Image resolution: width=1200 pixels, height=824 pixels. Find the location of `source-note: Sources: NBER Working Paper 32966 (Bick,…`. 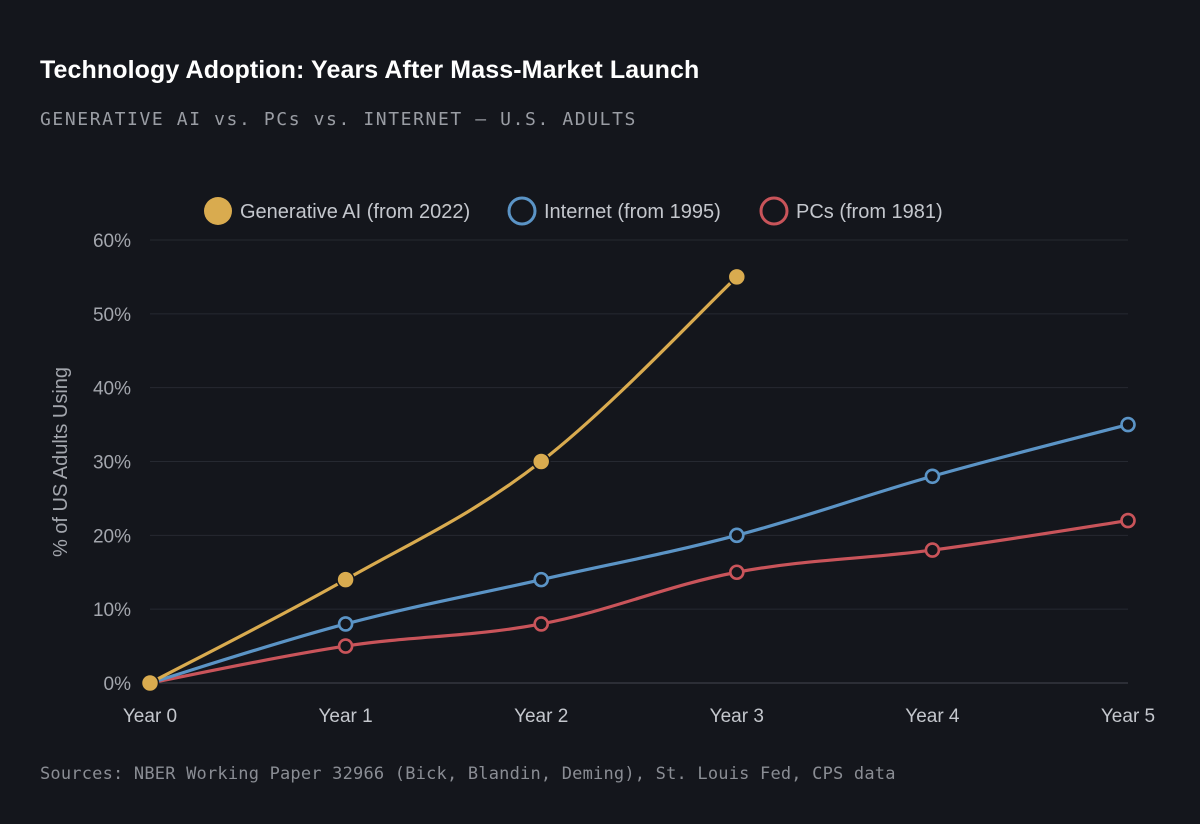

source-note: Sources: NBER Working Paper 32966 (Bick,… is located at coordinates (468, 774).